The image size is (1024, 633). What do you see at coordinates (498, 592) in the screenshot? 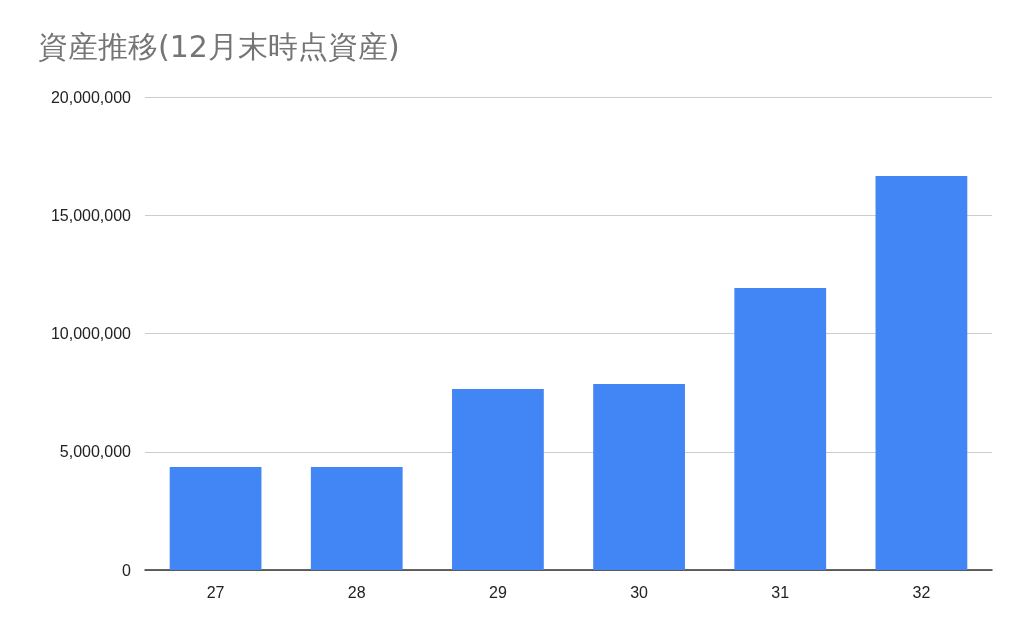
I see `x-tick-label: 29` at bounding box center [498, 592].